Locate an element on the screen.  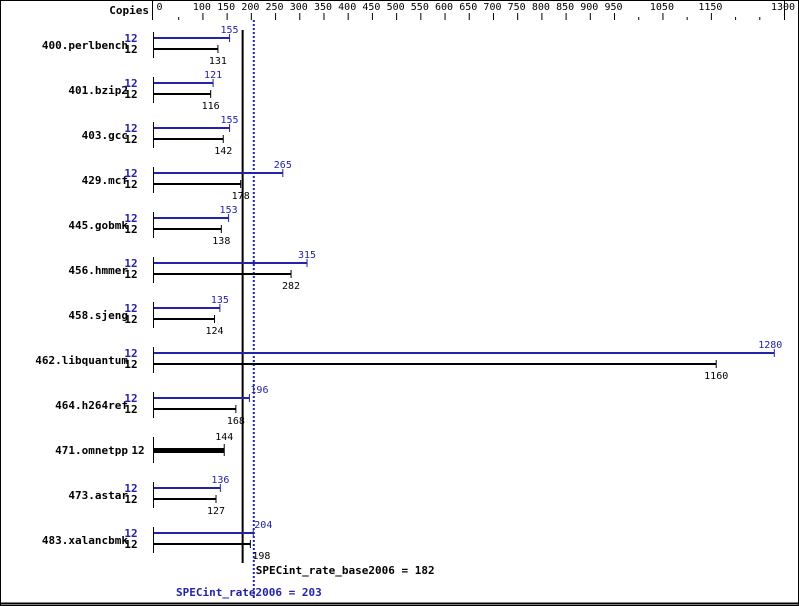
base-value-label: 142 is located at coordinates (223, 151).